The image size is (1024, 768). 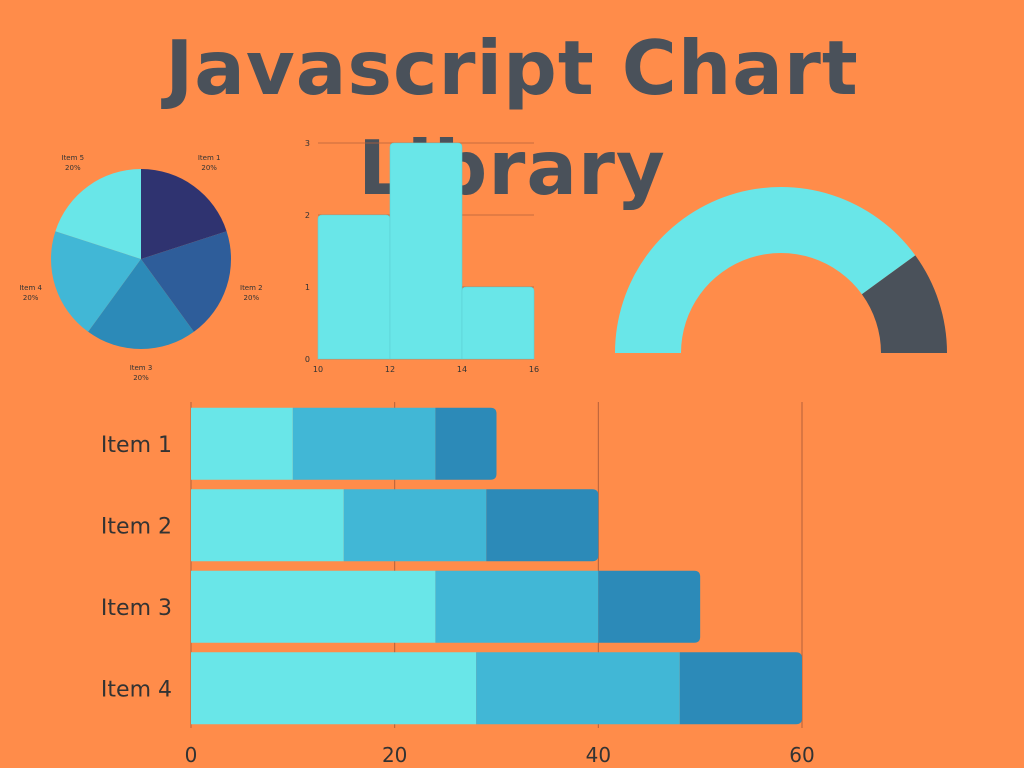 I want to click on pie-pct-label-3: 20%, so click(x=141, y=378).